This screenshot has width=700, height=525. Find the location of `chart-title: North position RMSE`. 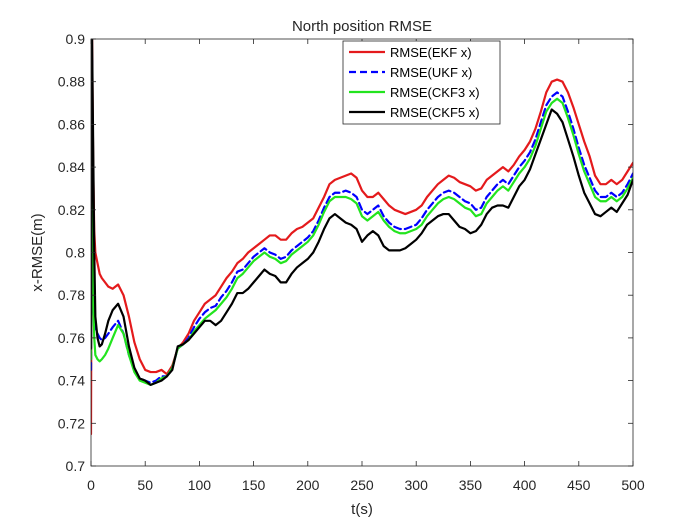

chart-title: North position RMSE is located at coordinates (362, 26).